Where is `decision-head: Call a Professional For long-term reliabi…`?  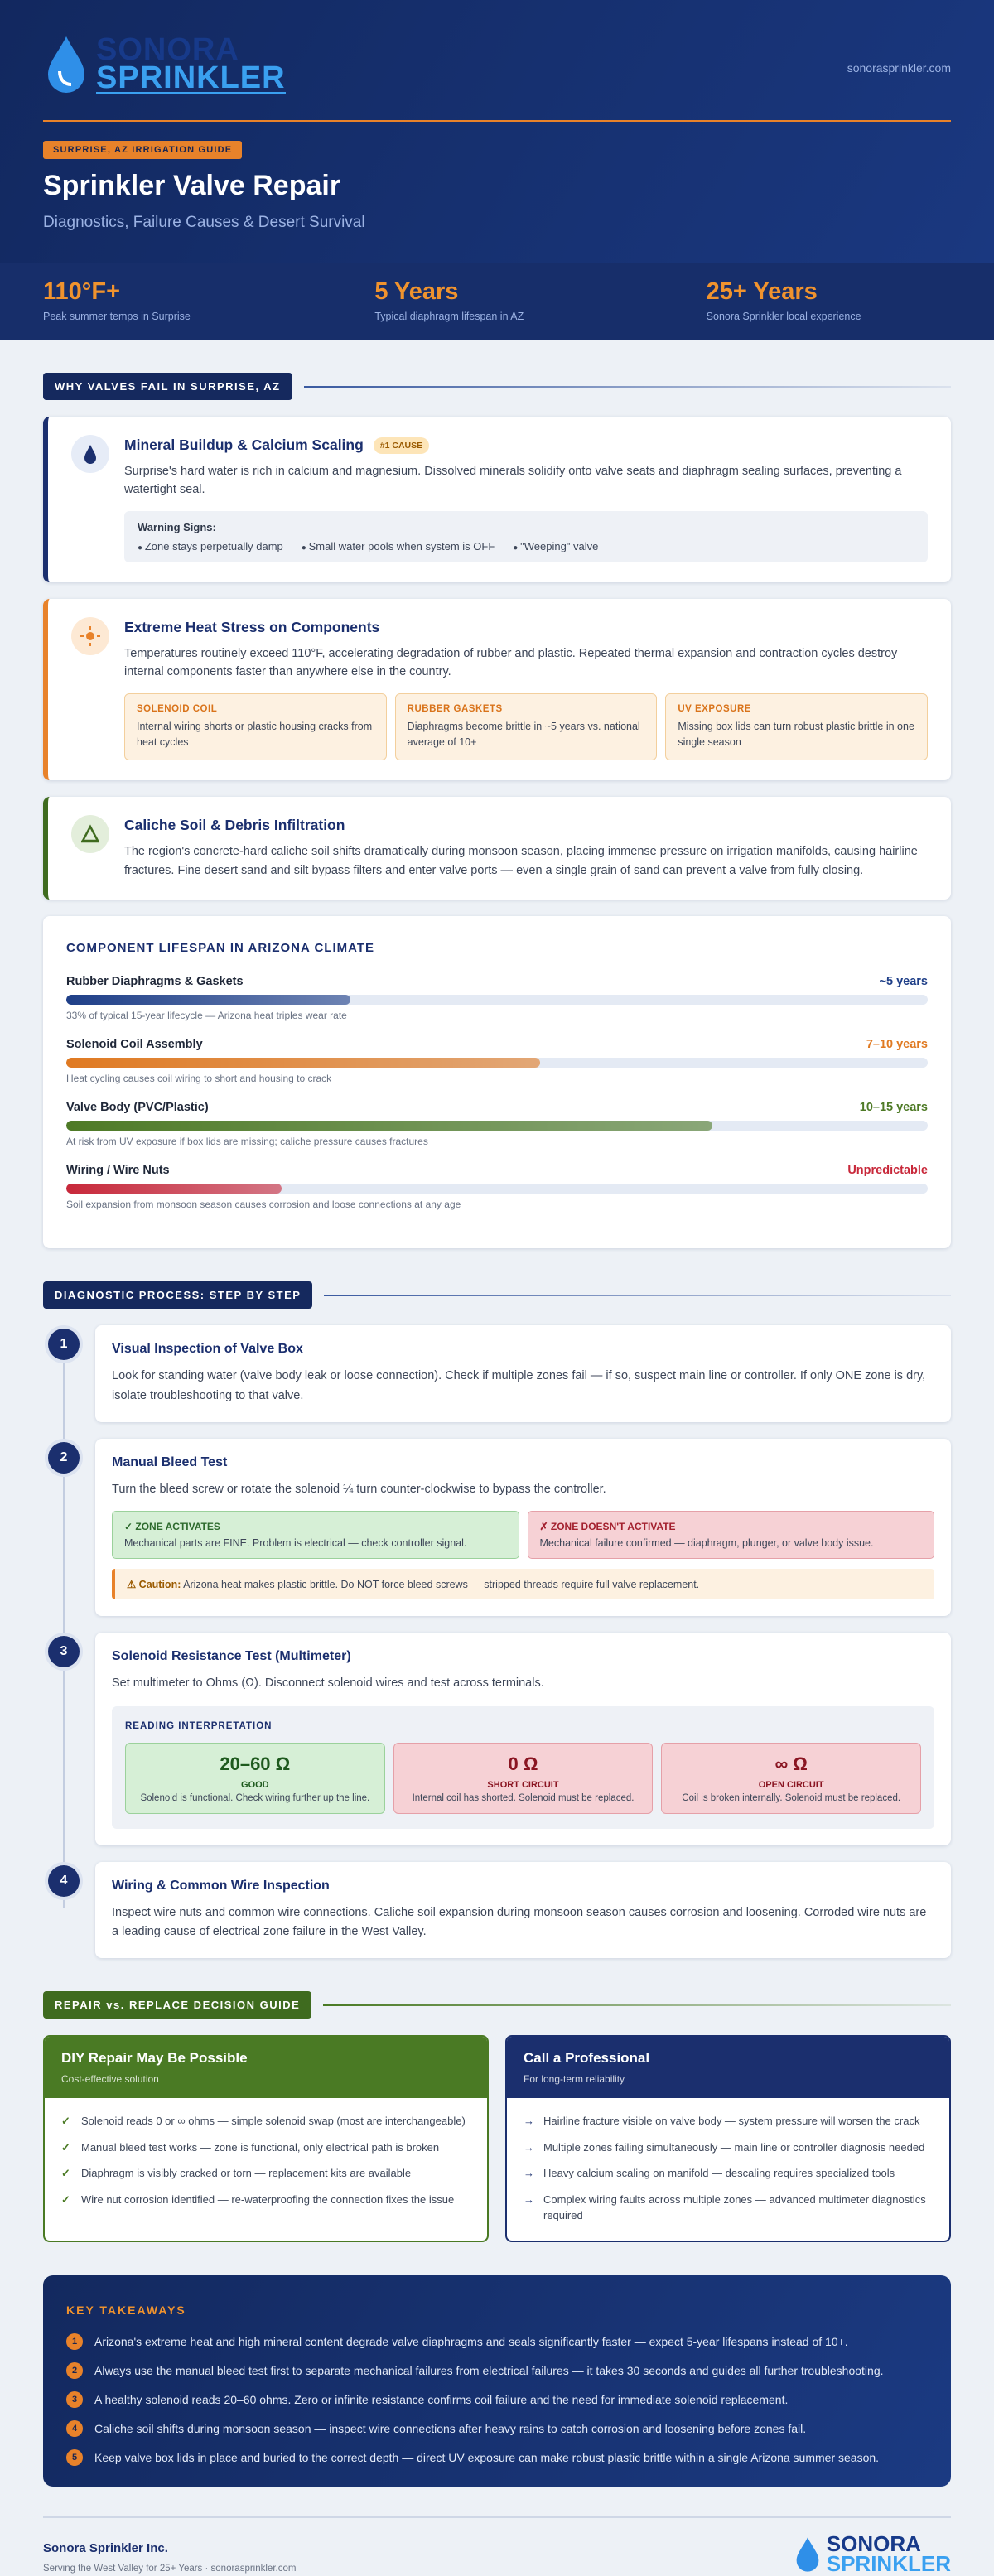 decision-head: Call a Professional For long-term reliabi… is located at coordinates (728, 2068).